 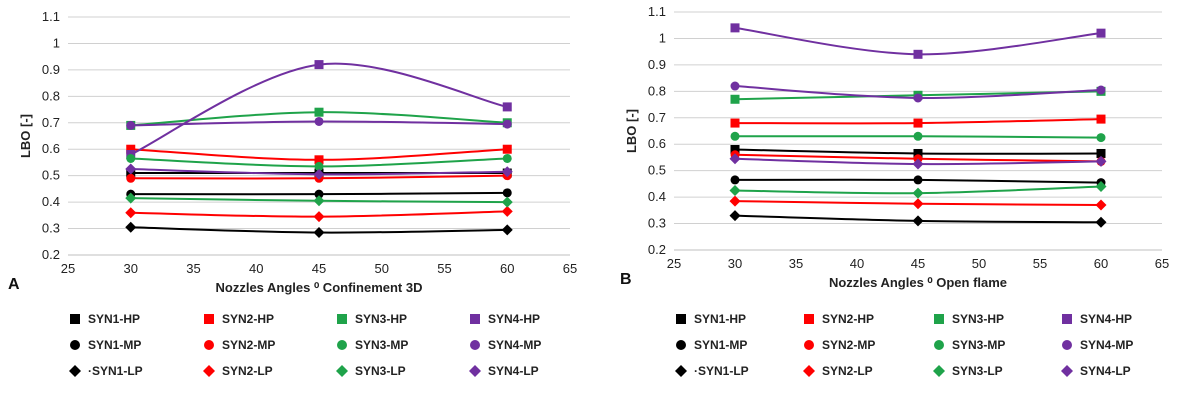 What do you see at coordinates (657, 11) in the screenshot?
I see `y-tick-label: 1.1` at bounding box center [657, 11].